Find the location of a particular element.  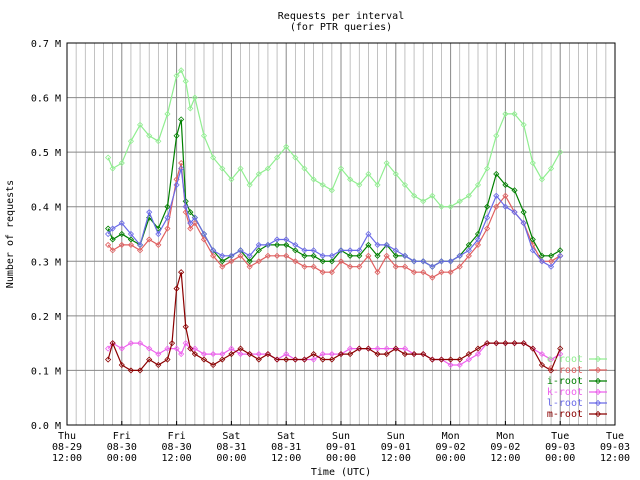

x-tick-label: 09-03 is located at coordinates (615, 447).